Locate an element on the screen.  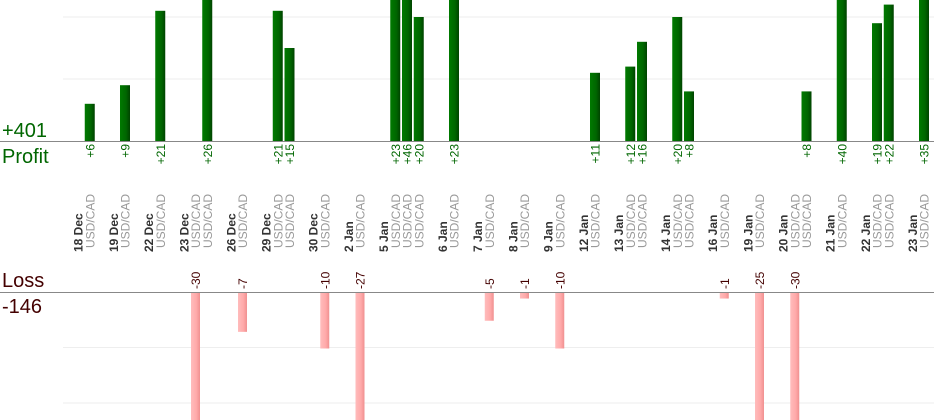
date-label: 30 Dec is located at coordinates (314, 232).